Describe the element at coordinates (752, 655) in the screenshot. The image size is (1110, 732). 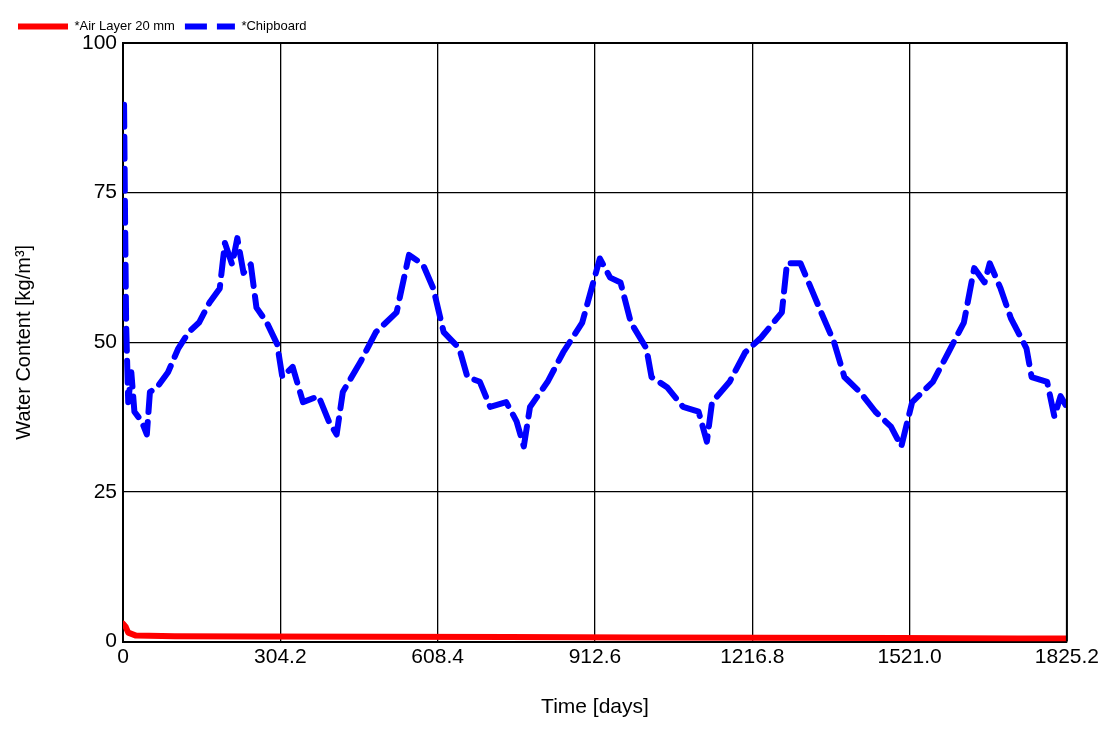
I see `x-tick-label: 1216.8` at that location.